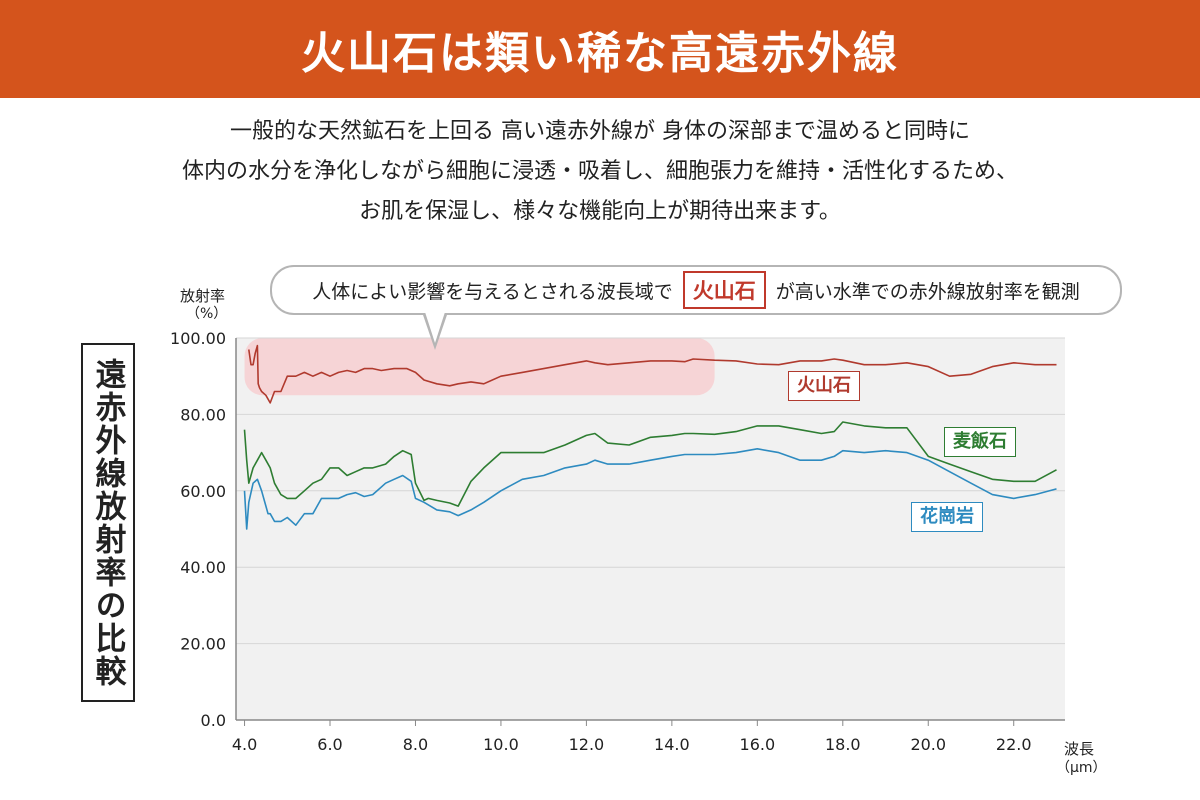  I want to click on callout-text-after: が高い水準での赤外線放射率を観測, so click(927, 291).